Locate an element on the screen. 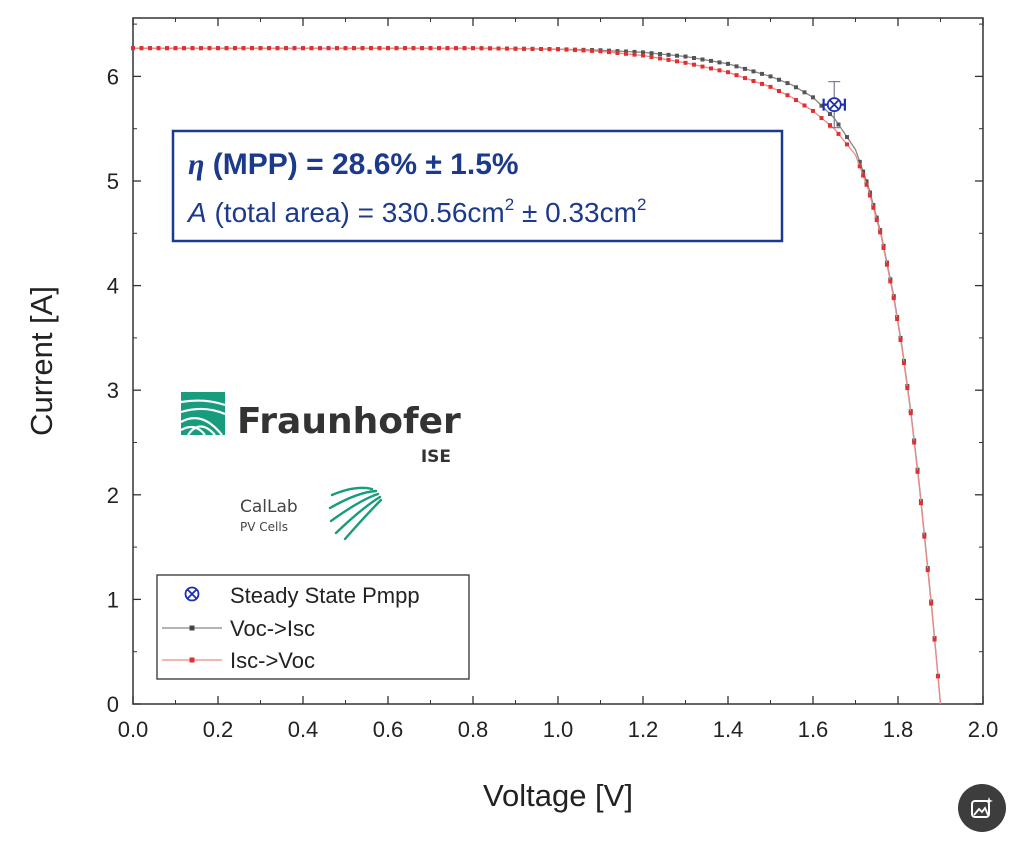 The width and height of the screenshot is (1021, 851). x-tick-label: 0.0 is located at coordinates (133, 729).